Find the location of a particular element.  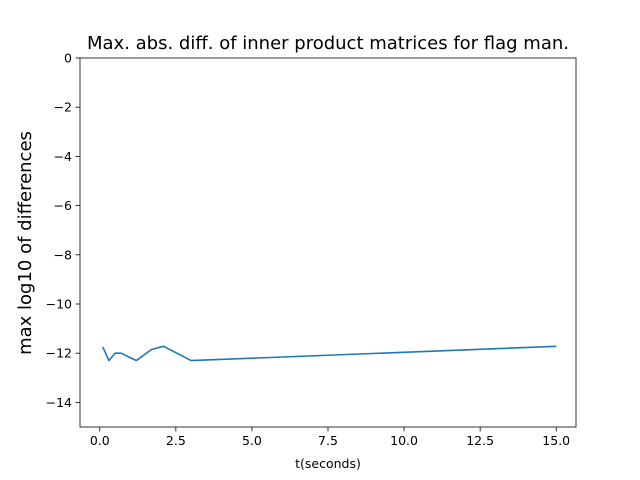

y-tick-label: −4 is located at coordinates (63, 156).